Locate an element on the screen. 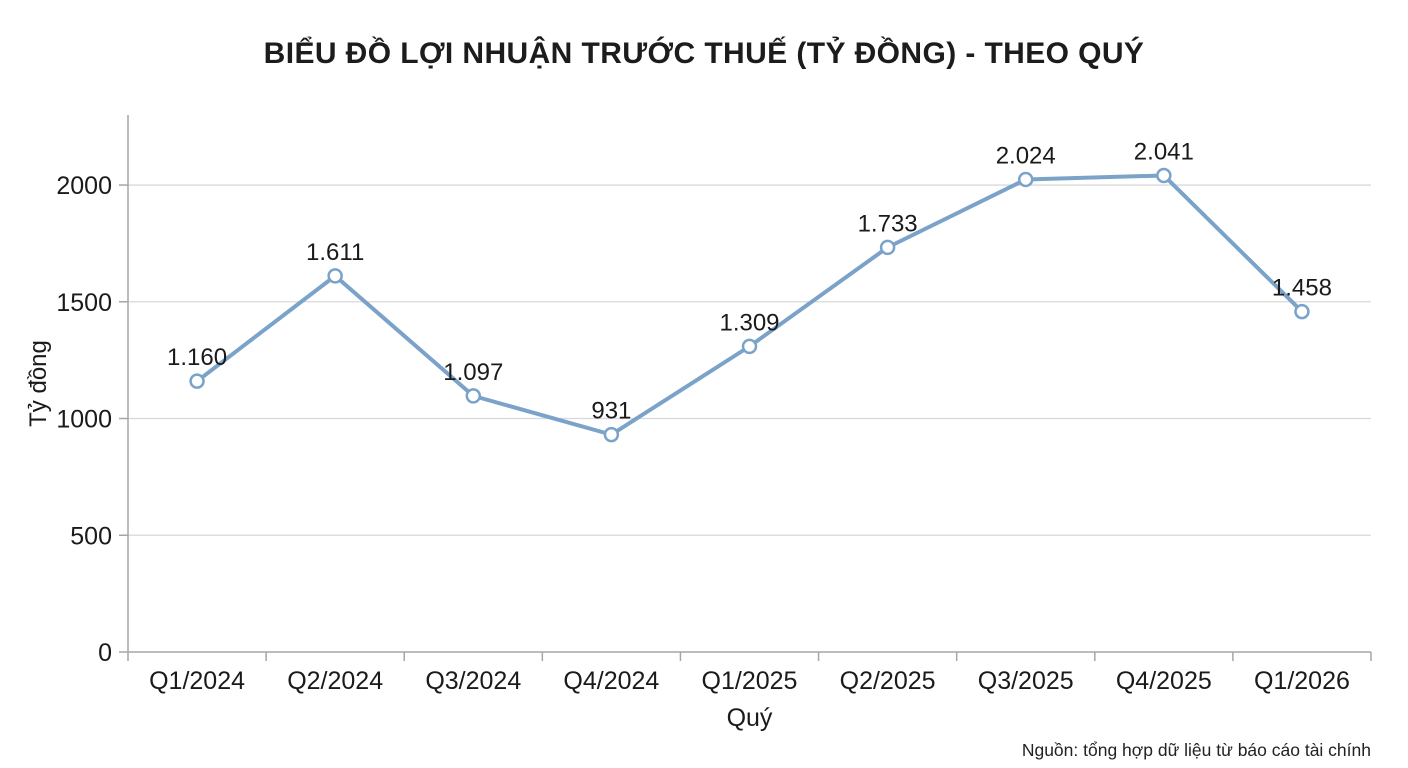 The height and width of the screenshot is (768, 1408). data-point-label: 1.160 is located at coordinates (197, 357).